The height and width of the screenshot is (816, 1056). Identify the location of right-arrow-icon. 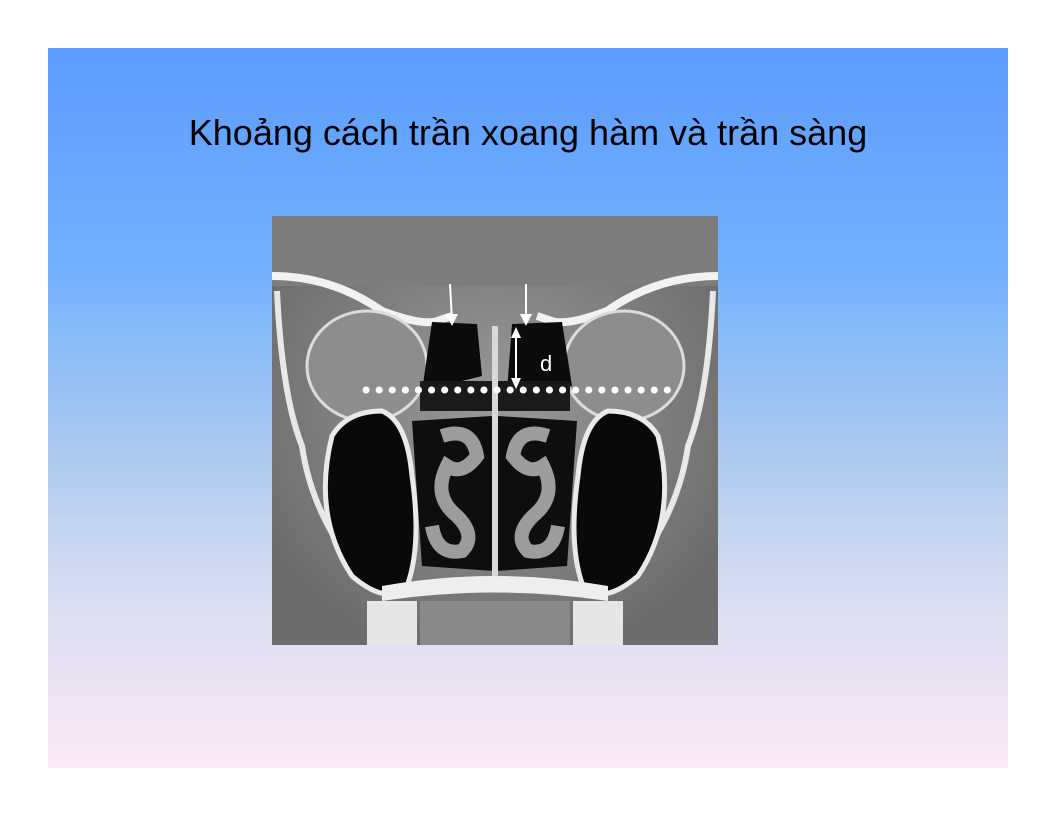
(526, 305).